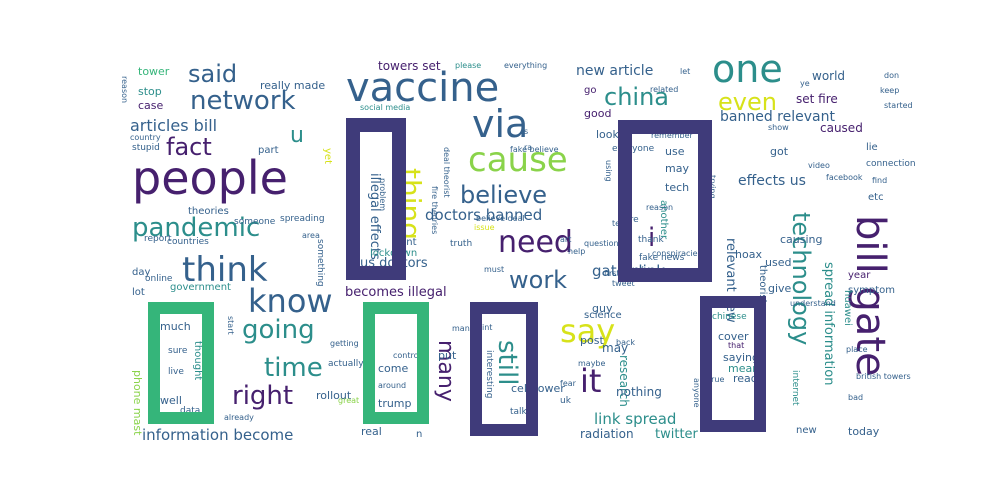 The height and width of the screenshot is (500, 1000). Describe the element at coordinates (137, 403) in the screenshot. I see `cloud-word: phone mast` at that location.